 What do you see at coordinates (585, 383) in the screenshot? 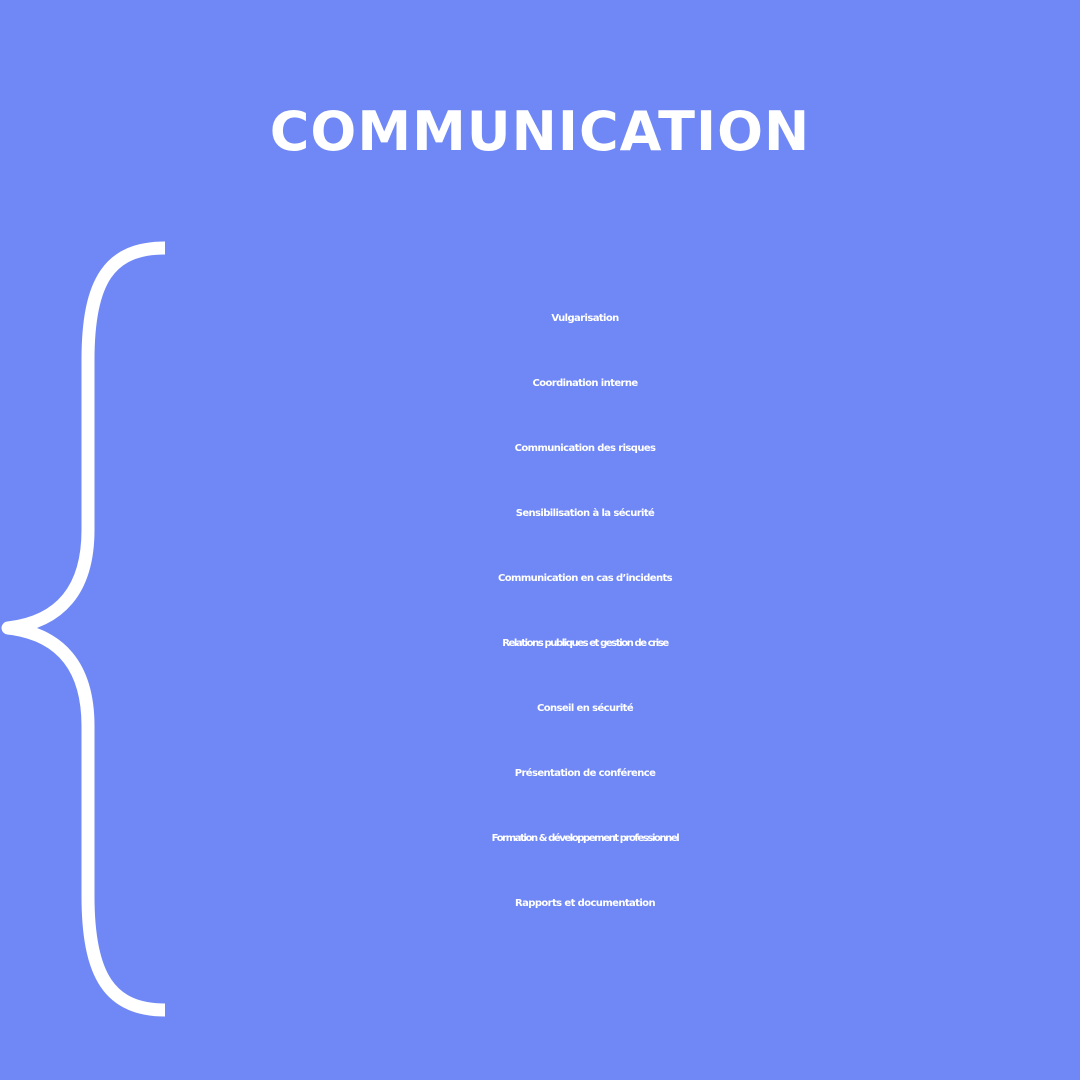
I see `list-item: Coordination interne` at bounding box center [585, 383].